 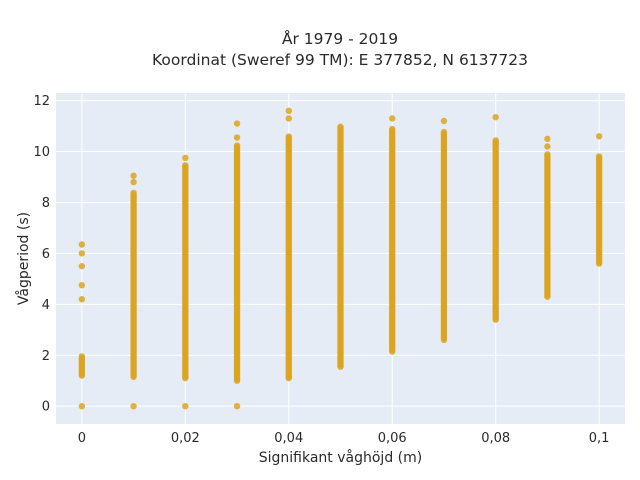 What do you see at coordinates (46, 305) in the screenshot?
I see `y-tick-label: 4` at bounding box center [46, 305].